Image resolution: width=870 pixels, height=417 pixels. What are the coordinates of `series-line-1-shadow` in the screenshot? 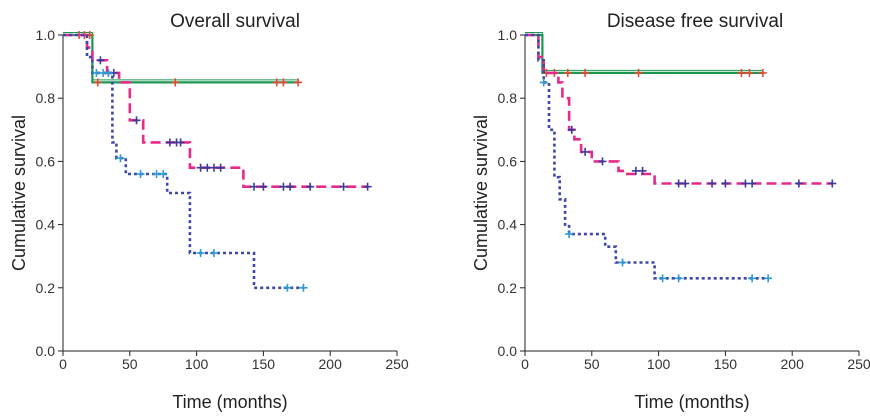 It's located at (644, 51).